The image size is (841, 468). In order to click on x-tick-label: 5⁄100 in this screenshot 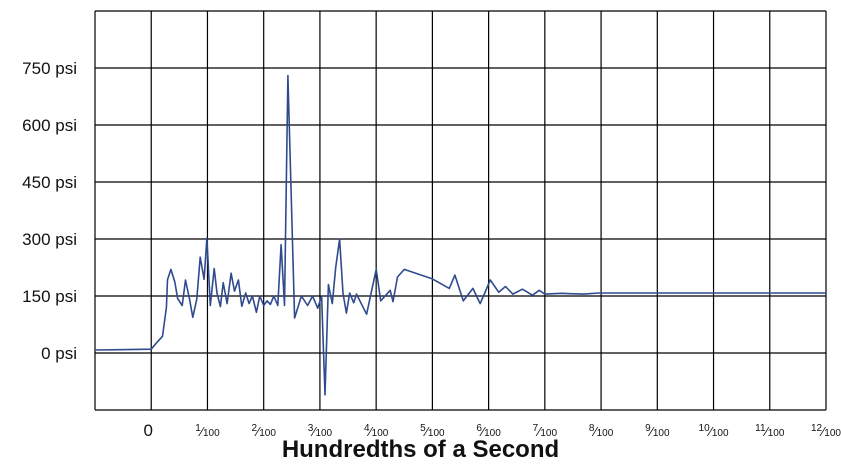, I will do `click(432, 431)`.